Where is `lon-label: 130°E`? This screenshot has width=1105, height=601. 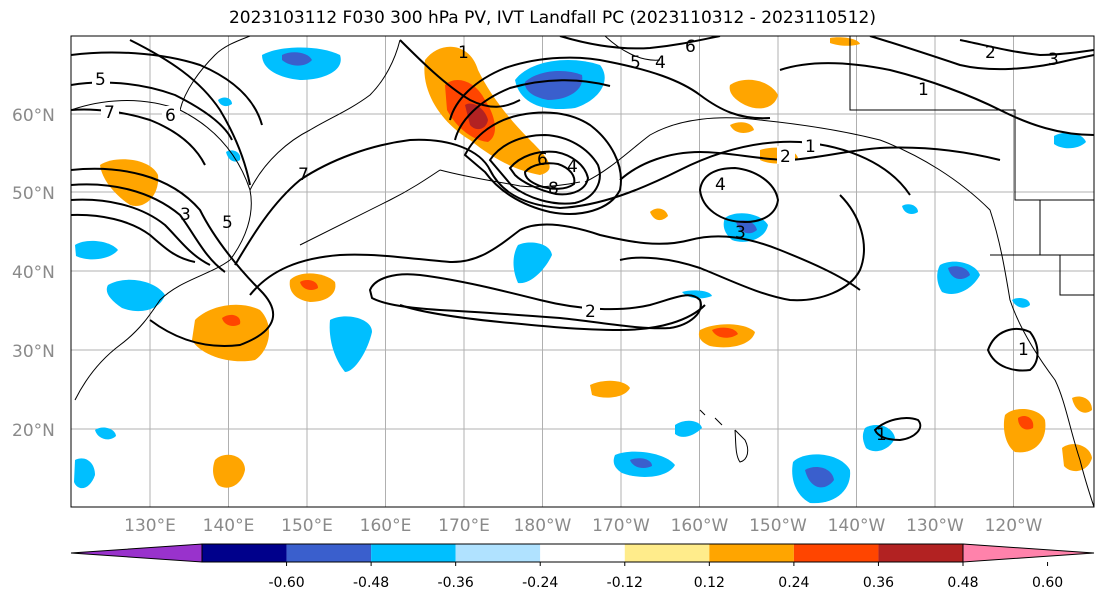
lon-label: 130°E is located at coordinates (150, 526).